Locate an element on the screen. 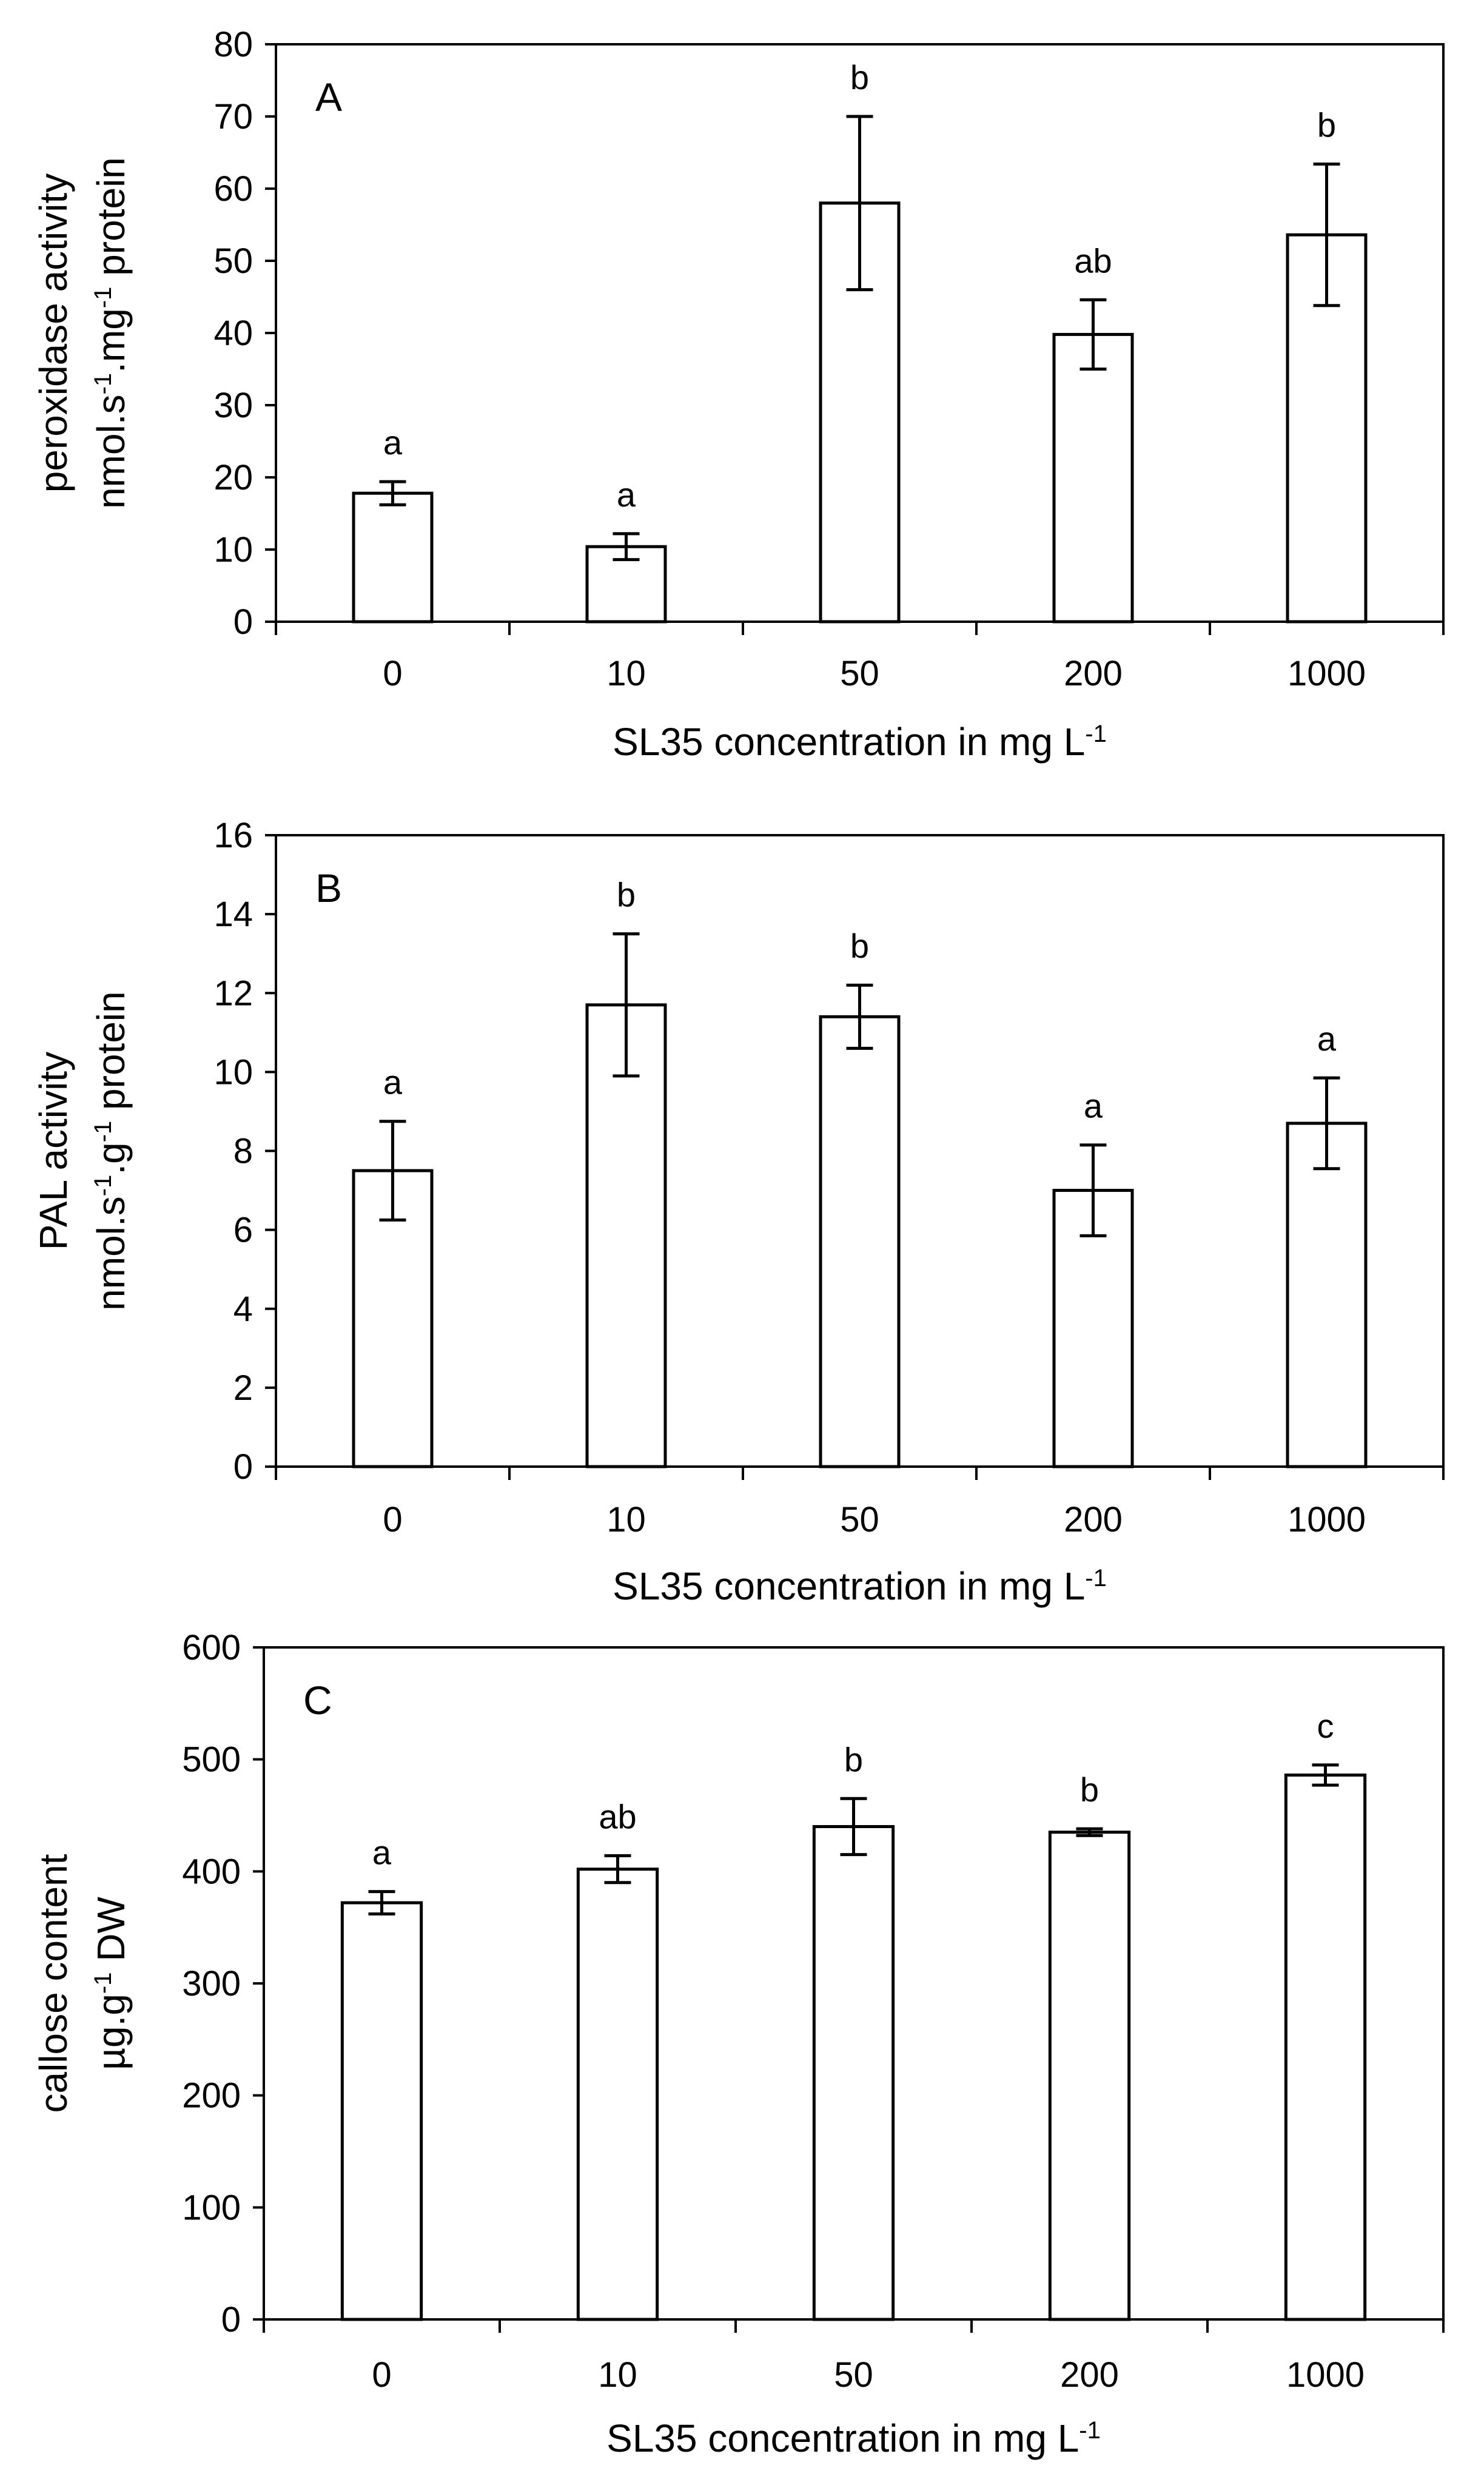 The width and height of the screenshot is (1484, 2465). y-tick-label: 400 is located at coordinates (211, 1871).